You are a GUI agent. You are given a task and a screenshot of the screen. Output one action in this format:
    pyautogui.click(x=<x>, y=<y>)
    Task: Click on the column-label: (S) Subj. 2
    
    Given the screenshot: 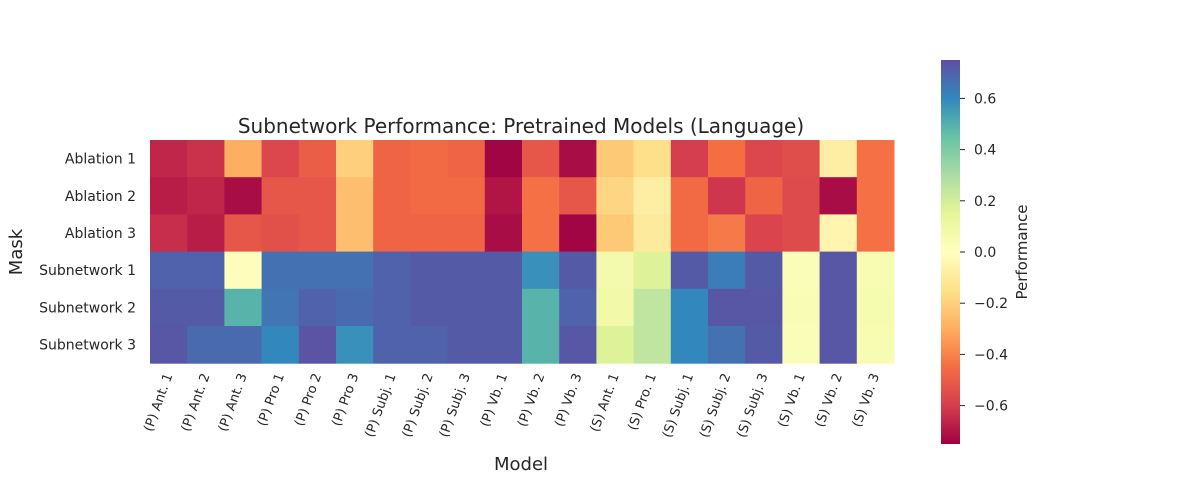 What is the action you would take?
    pyautogui.click(x=715, y=405)
    